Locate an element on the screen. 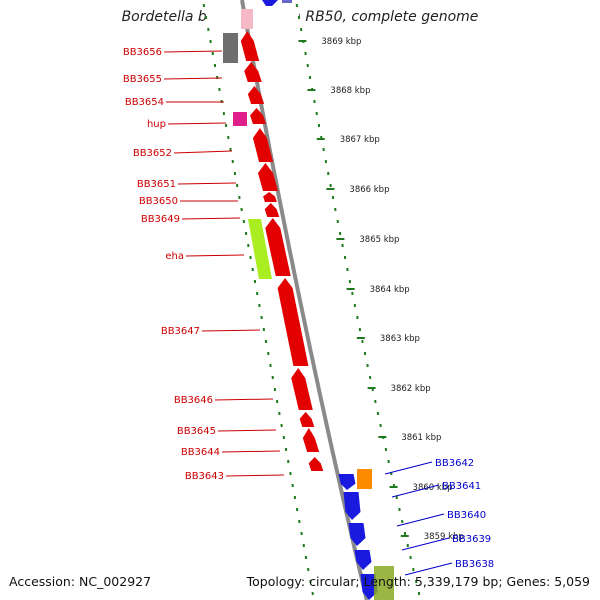 This screenshot has width=600, height=600. reverse-gene-label: BB3656 is located at coordinates (142, 52).